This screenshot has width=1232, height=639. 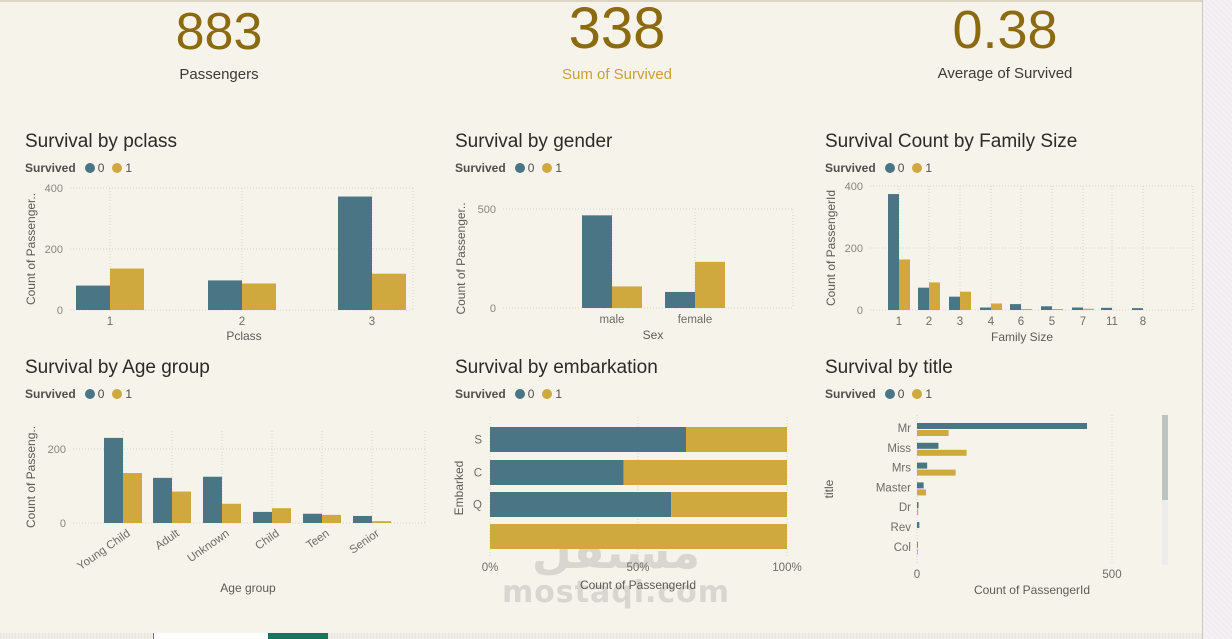 I want to click on svg-text: 5, so click(x=1052, y=322).